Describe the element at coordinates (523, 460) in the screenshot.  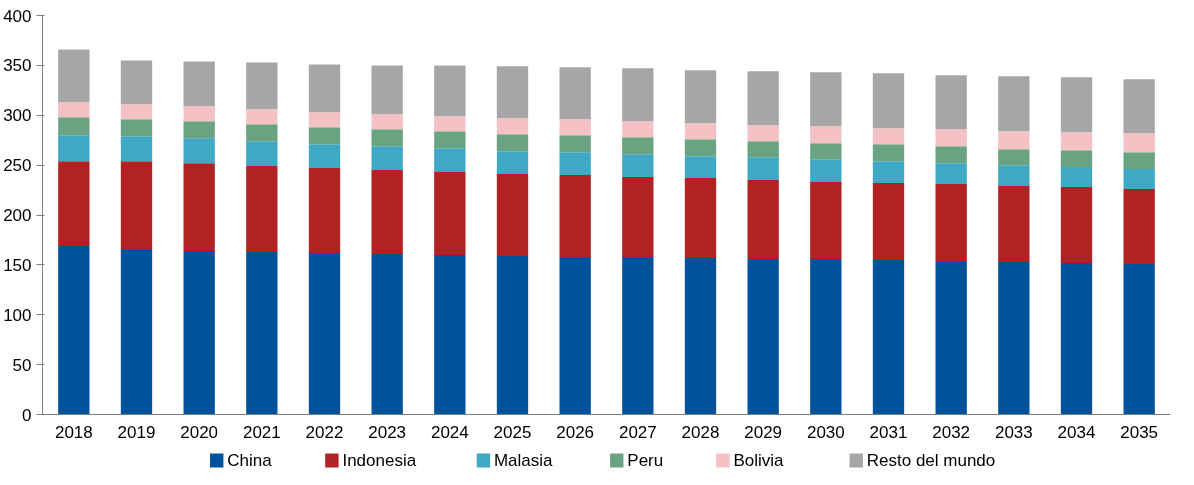
I see `legend-label: Malasia` at that location.